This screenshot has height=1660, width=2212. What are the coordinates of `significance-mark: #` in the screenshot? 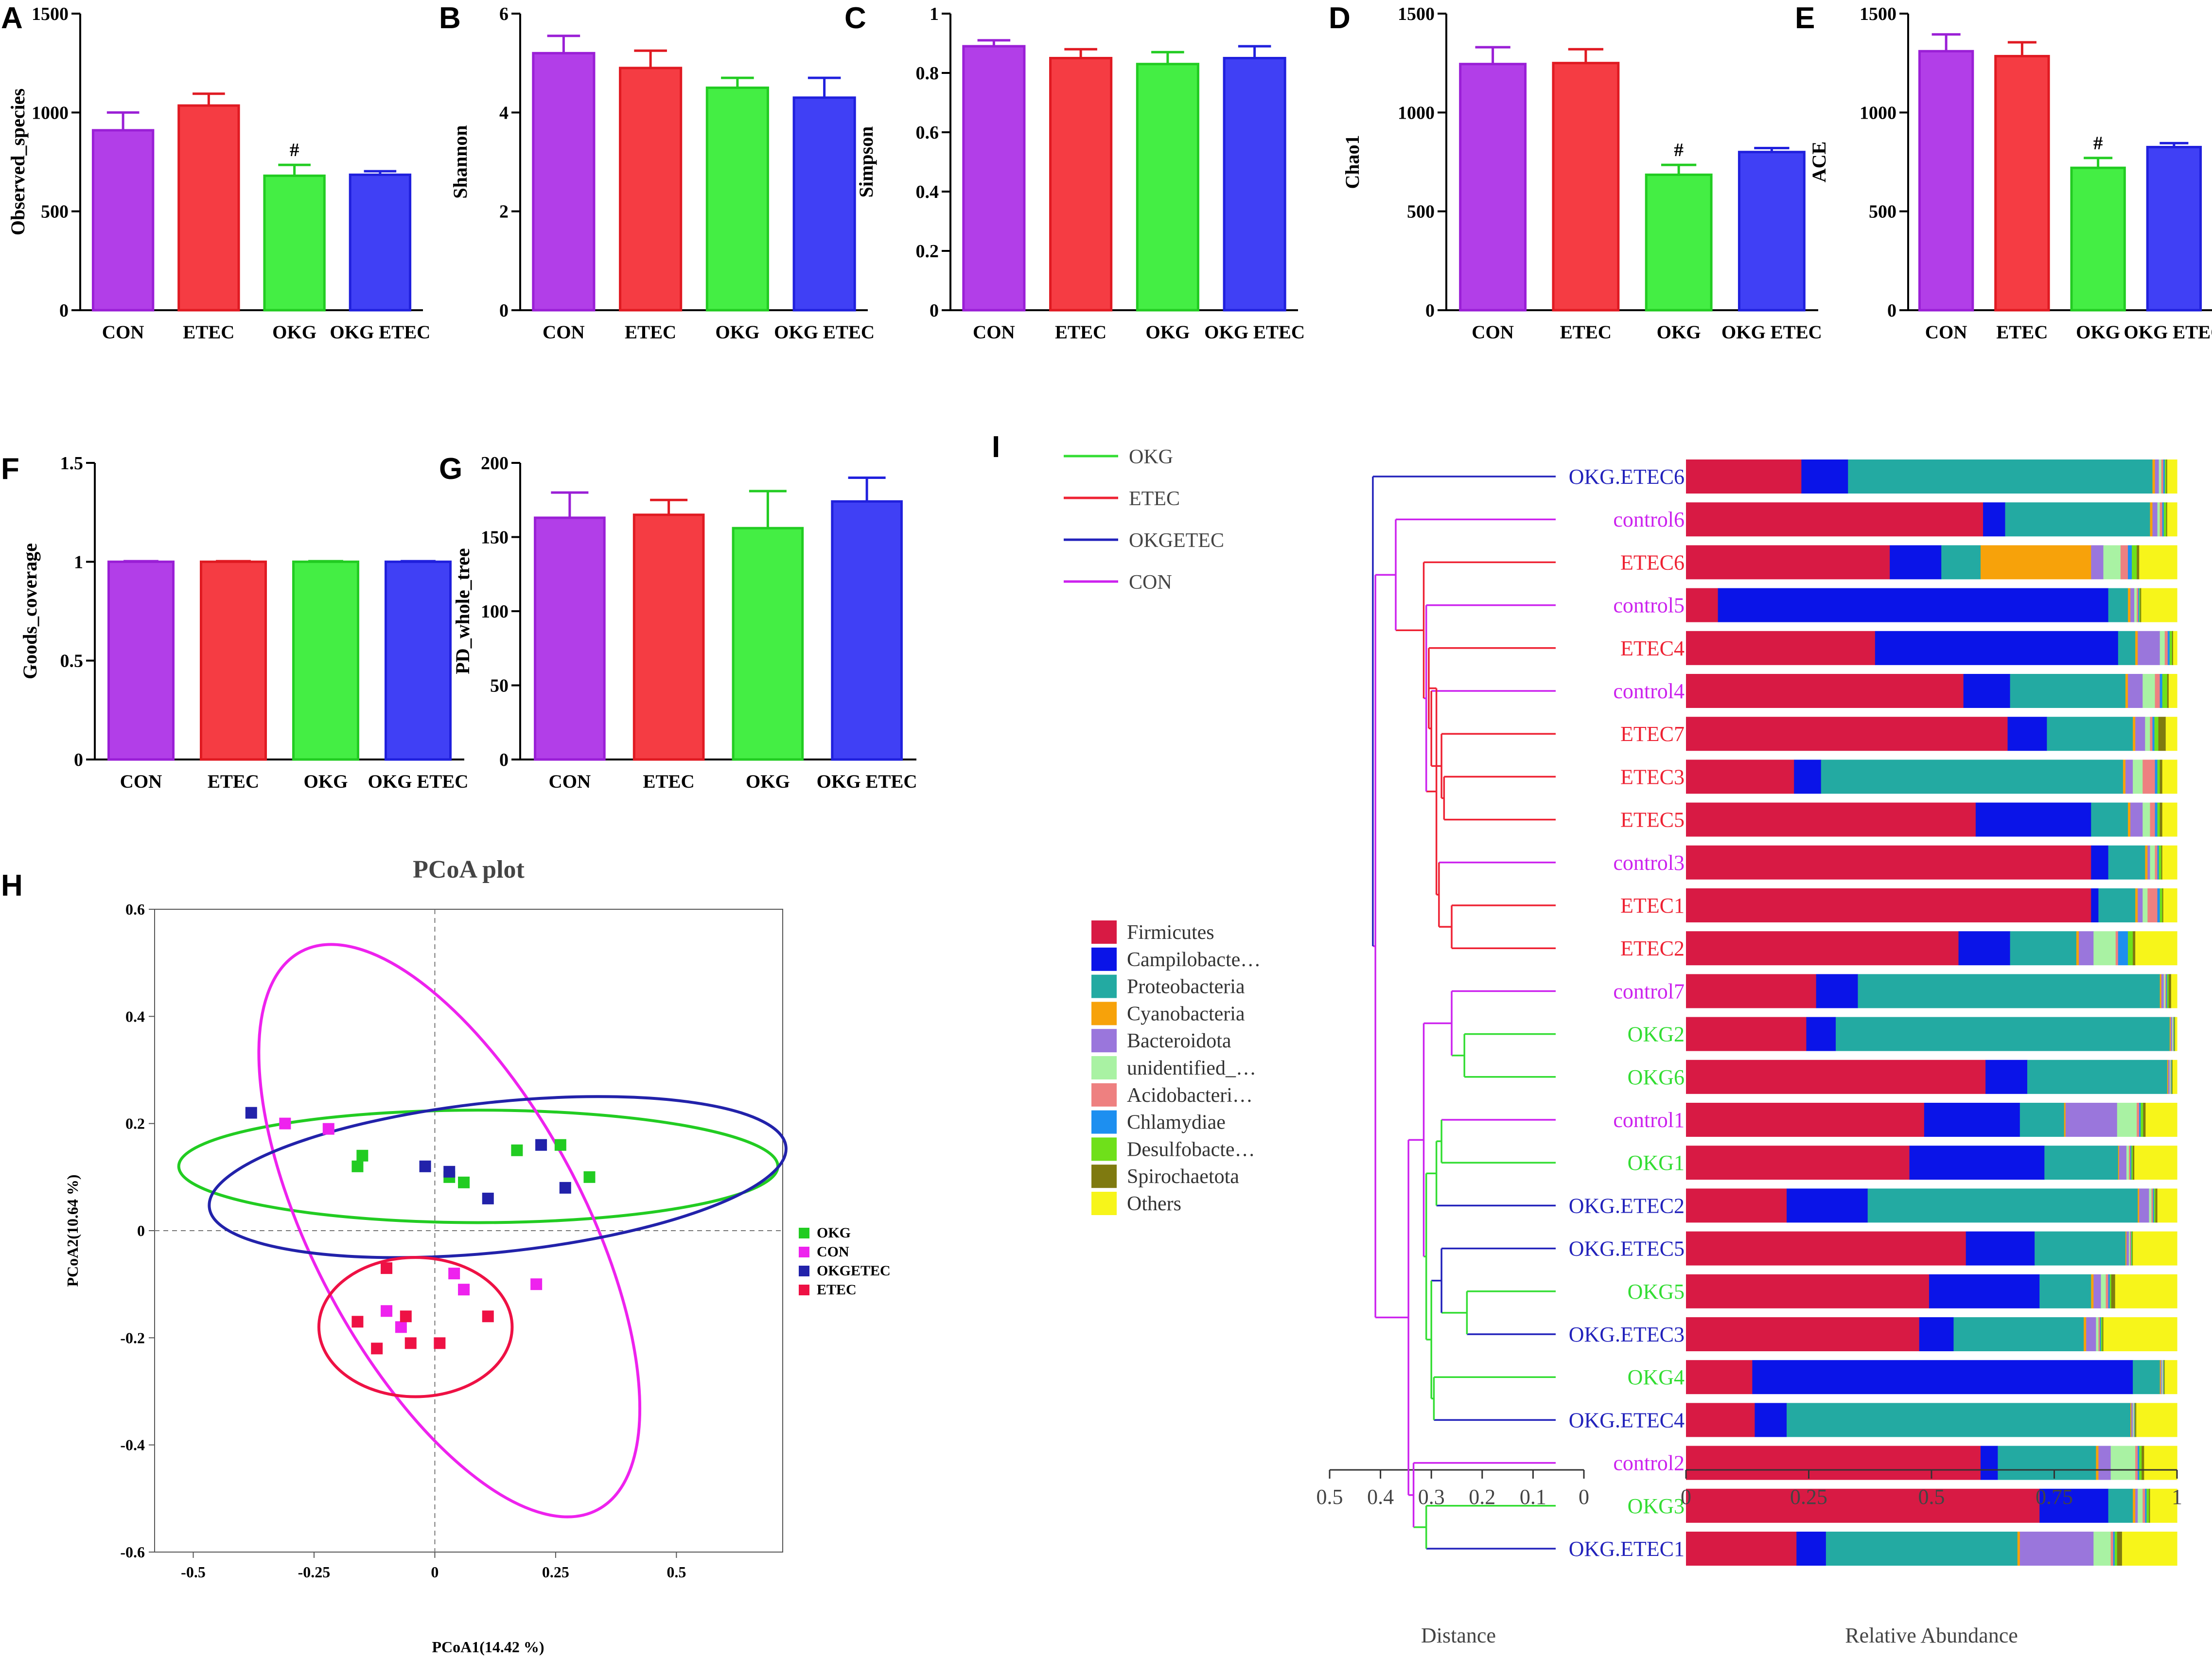 It's located at (1679, 150).